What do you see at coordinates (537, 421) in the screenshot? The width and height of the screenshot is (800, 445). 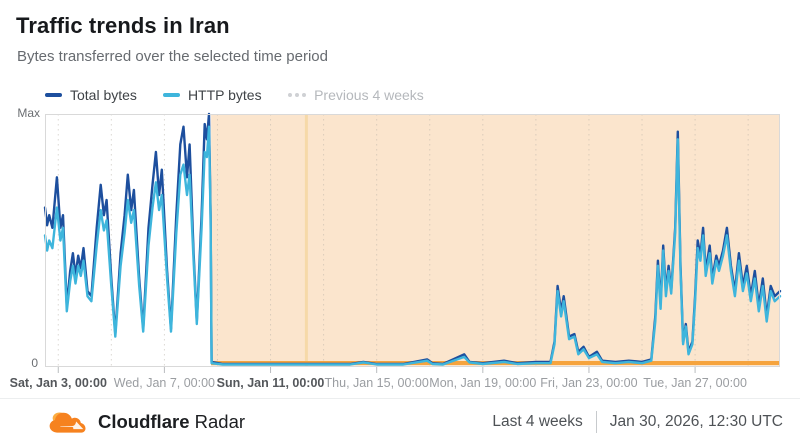 I see `time-range-label: Last 4 weeks` at bounding box center [537, 421].